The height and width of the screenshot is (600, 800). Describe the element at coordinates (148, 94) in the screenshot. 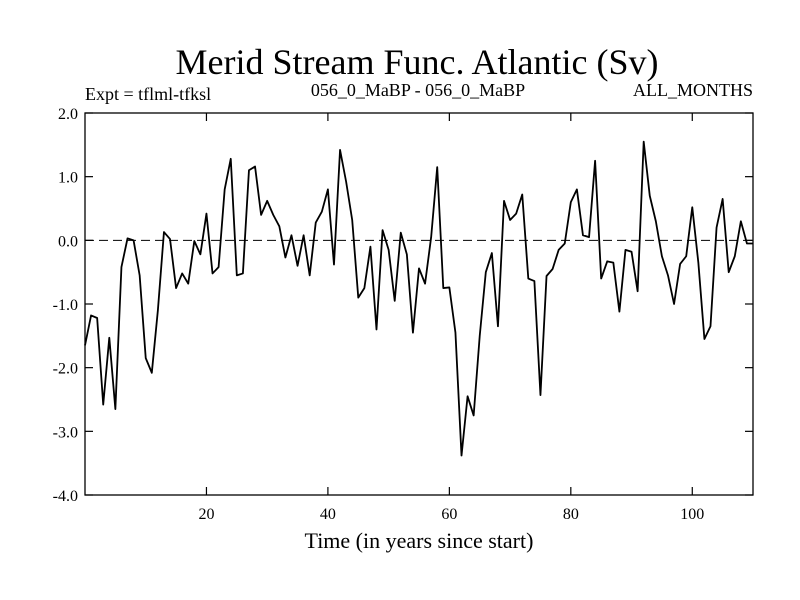

I see `experiment-label: Expt = tflml-tfksl` at that location.